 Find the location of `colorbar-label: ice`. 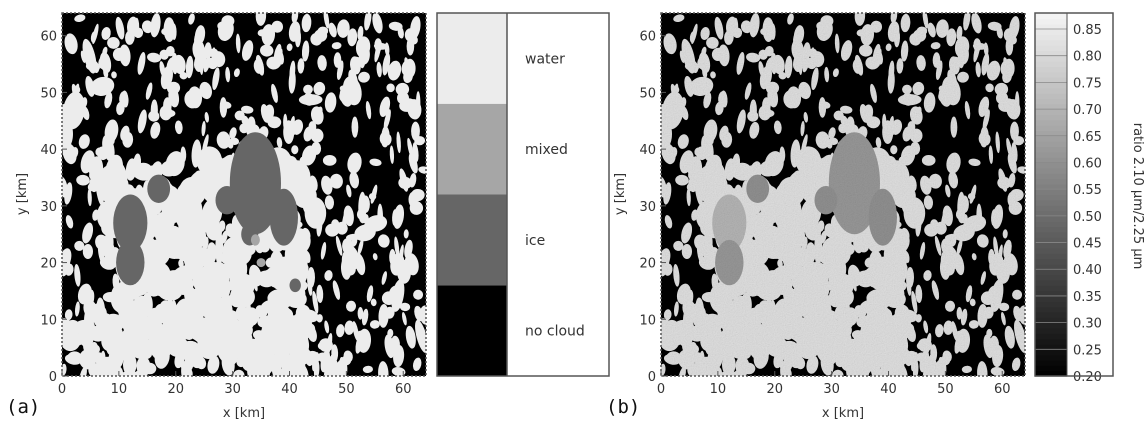

colorbar-label: ice is located at coordinates (535, 241).